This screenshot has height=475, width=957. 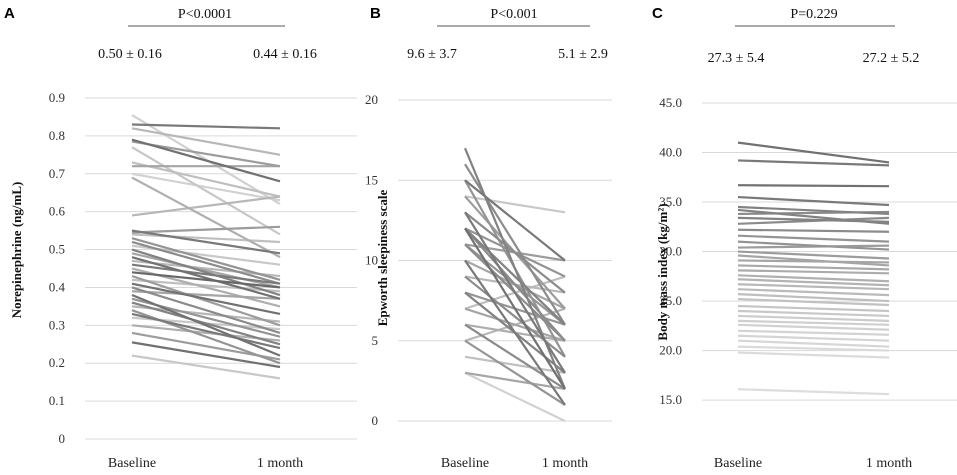 I want to click on y-axis-label: Body mass index (kg/m²), so click(x=662, y=271).